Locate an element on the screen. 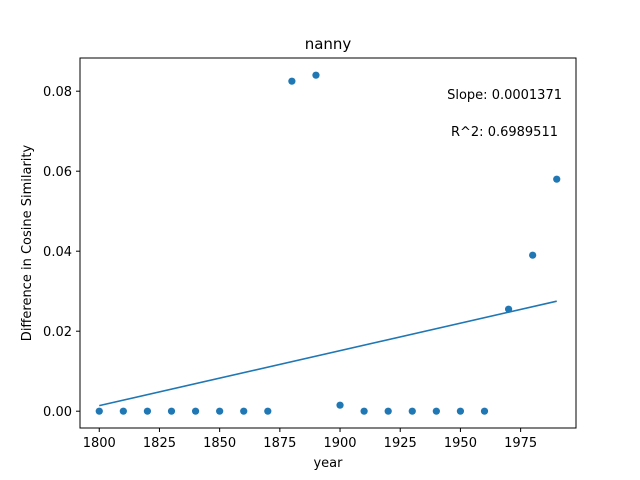 The width and height of the screenshot is (640, 480). y-axis-title: Difference in Cosine Similarity is located at coordinates (27, 243).